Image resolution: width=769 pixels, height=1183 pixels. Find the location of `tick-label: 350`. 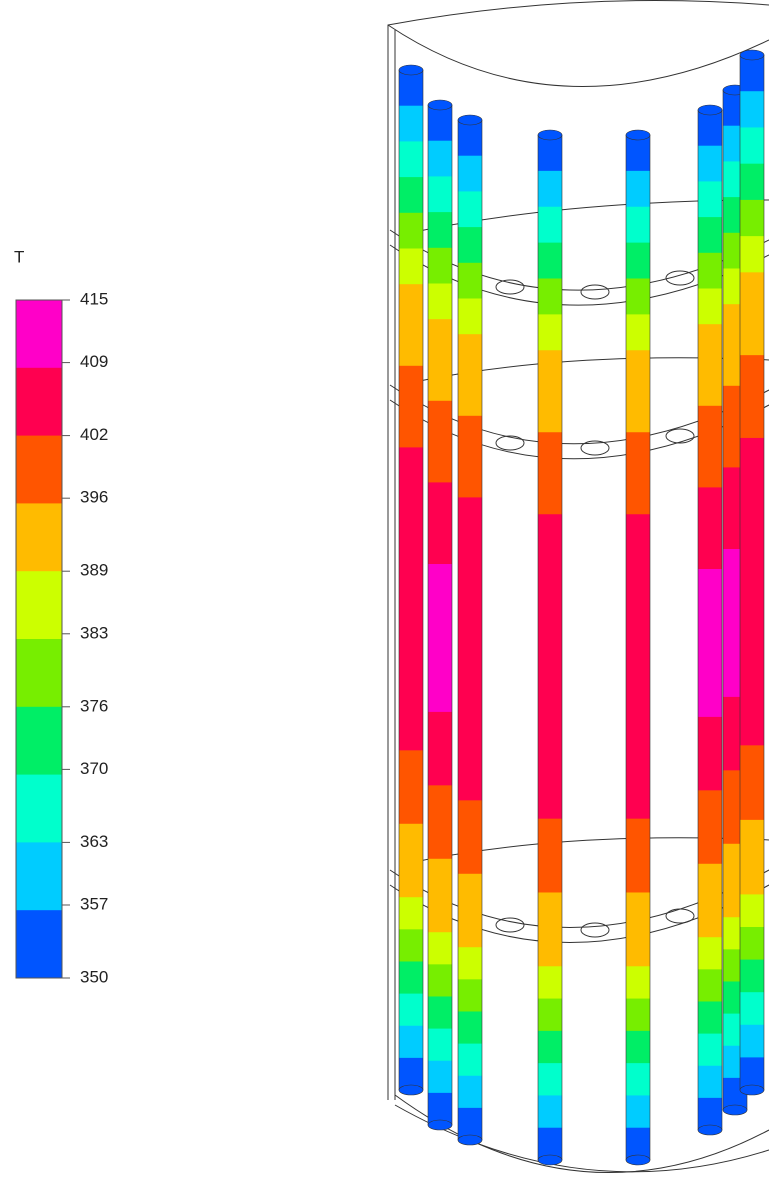

tick-label: 350 is located at coordinates (94, 976).